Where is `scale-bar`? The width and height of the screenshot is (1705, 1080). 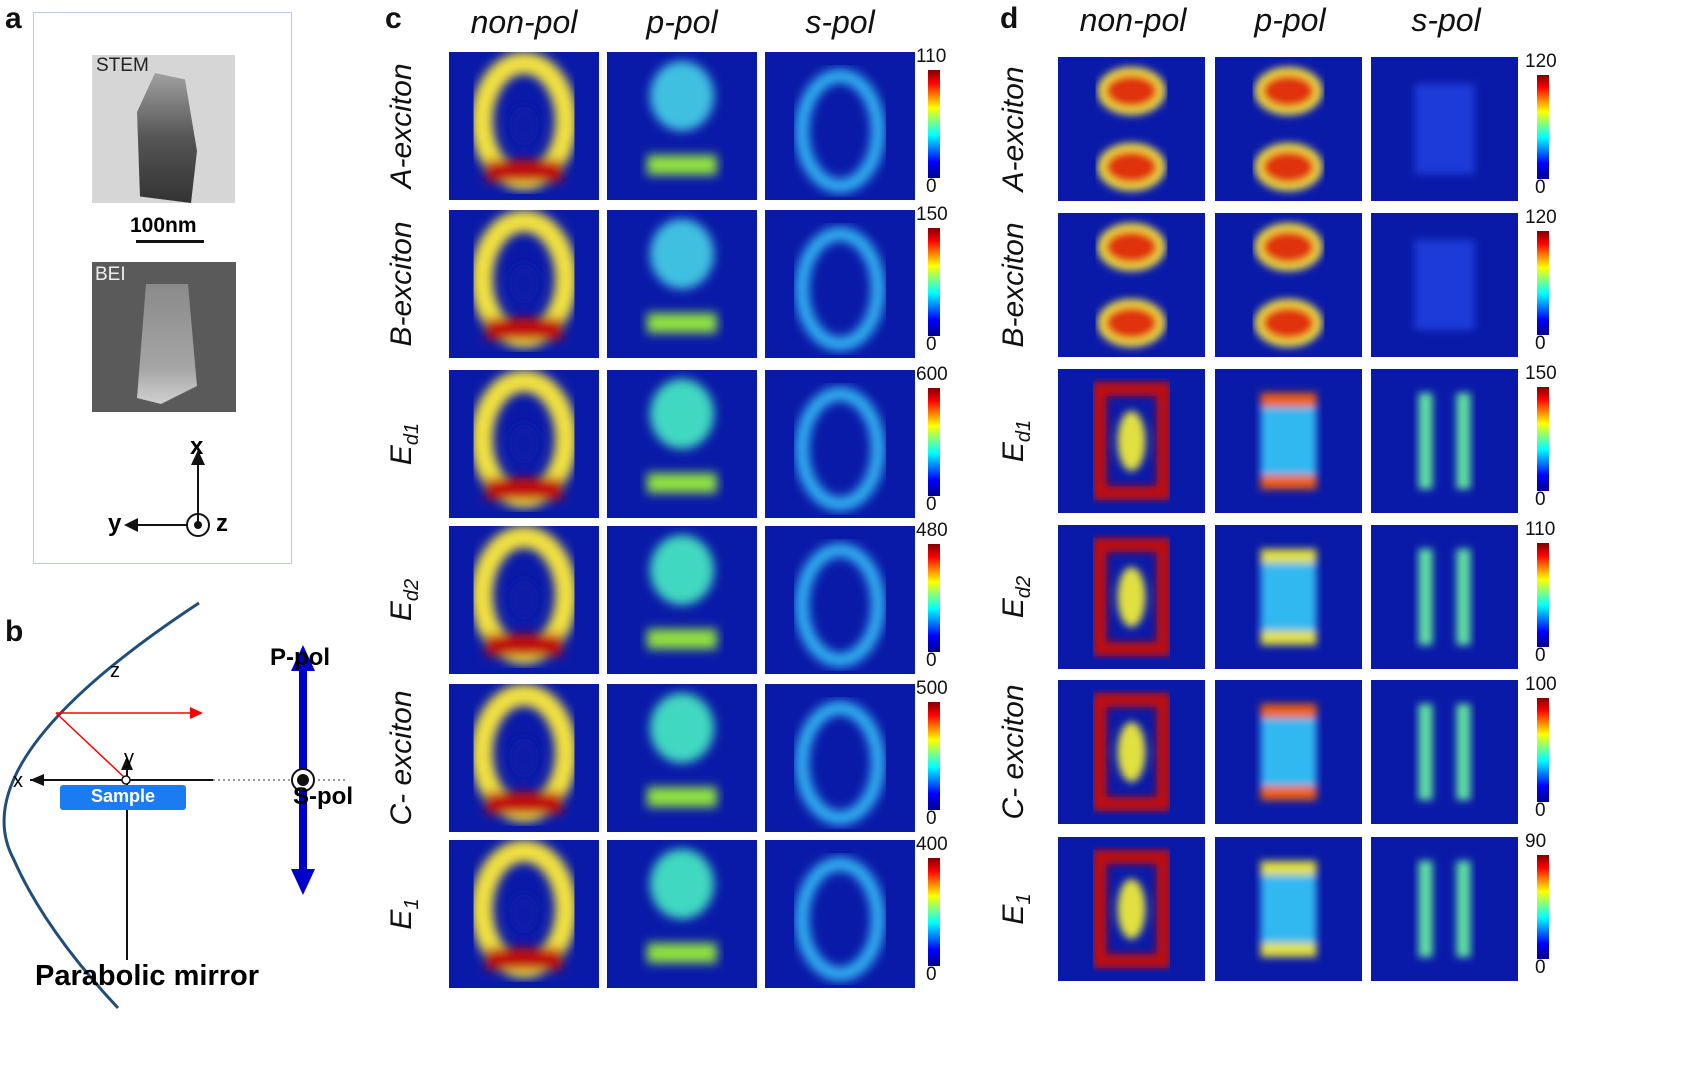 scale-bar is located at coordinates (170, 241).